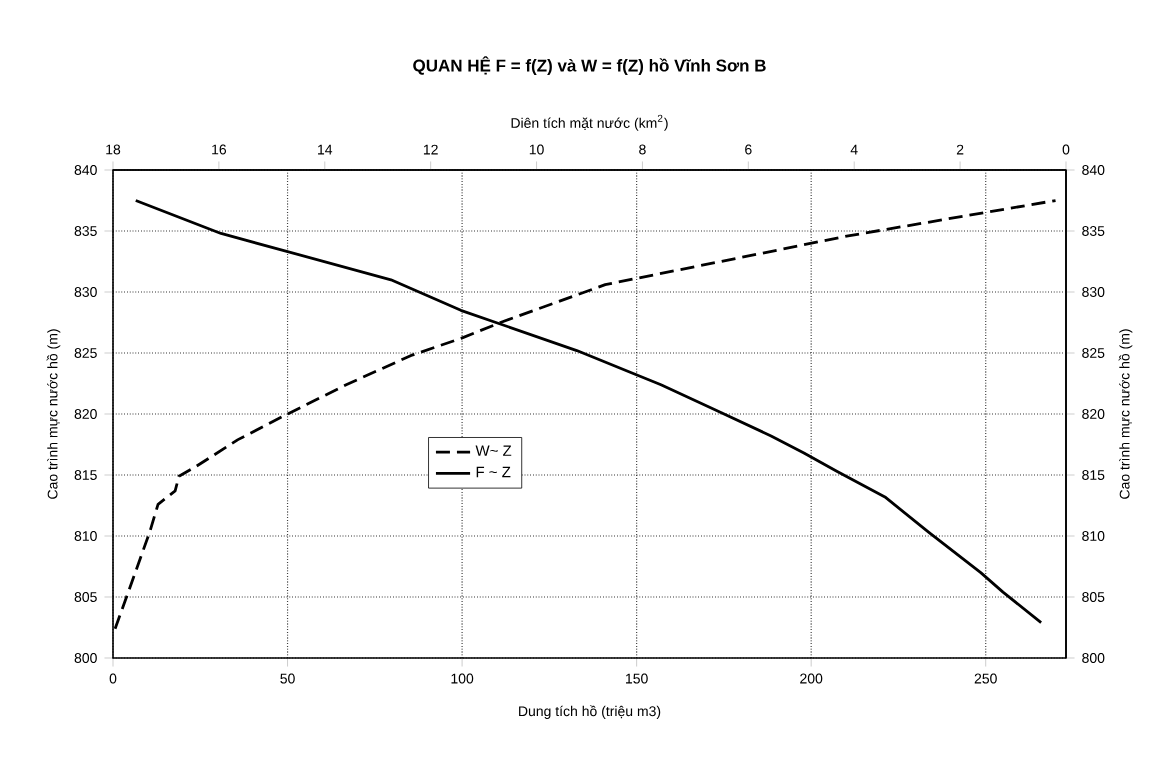 The image size is (1156, 773). I want to click on y2-tick-label: 815, so click(1093, 475).